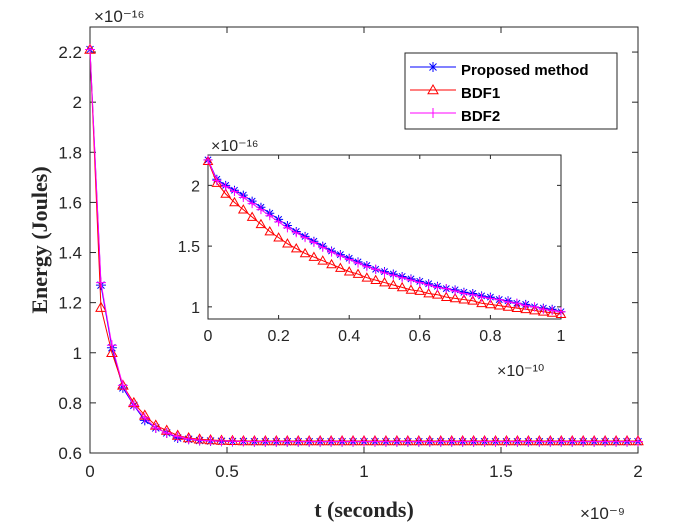 Image resolution: width=700 pixels, height=525 pixels. Describe the element at coordinates (195, 308) in the screenshot. I see `inset-y-tick-label: 1` at that location.